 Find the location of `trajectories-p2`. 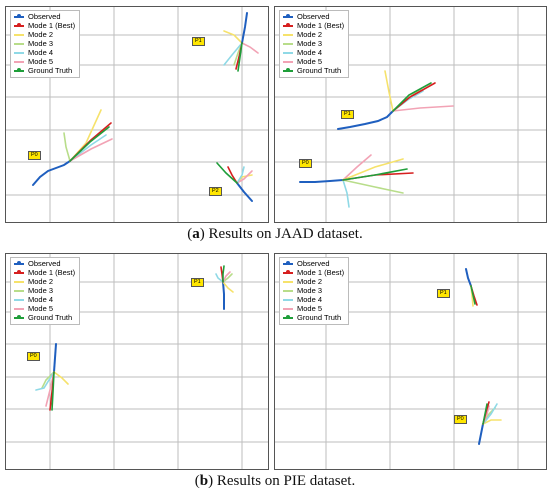

trajectories-p2 is located at coordinates (234, 182).